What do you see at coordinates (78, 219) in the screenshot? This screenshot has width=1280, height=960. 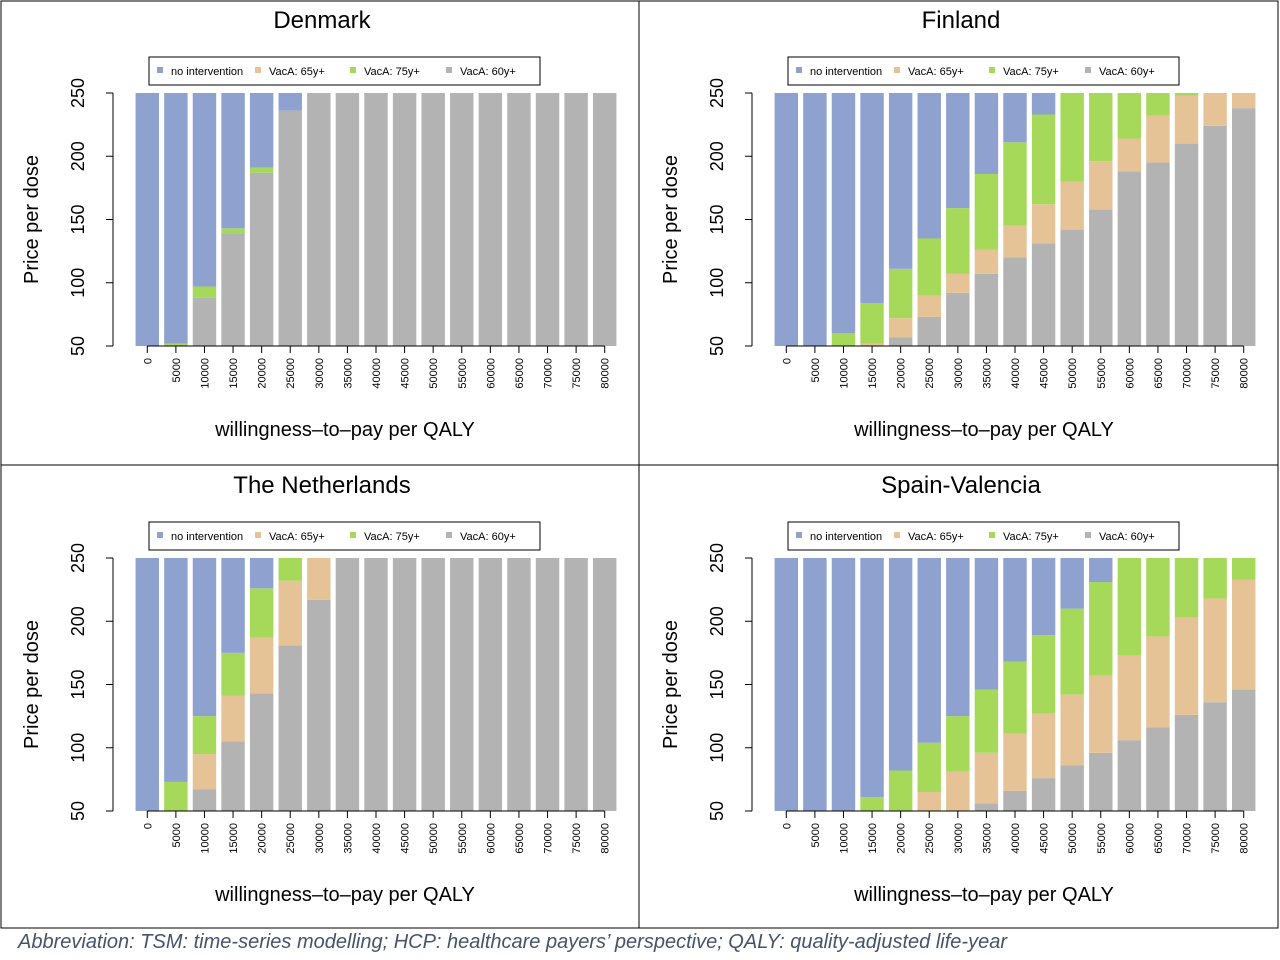 I see `y-tick-label: 150` at bounding box center [78, 219].